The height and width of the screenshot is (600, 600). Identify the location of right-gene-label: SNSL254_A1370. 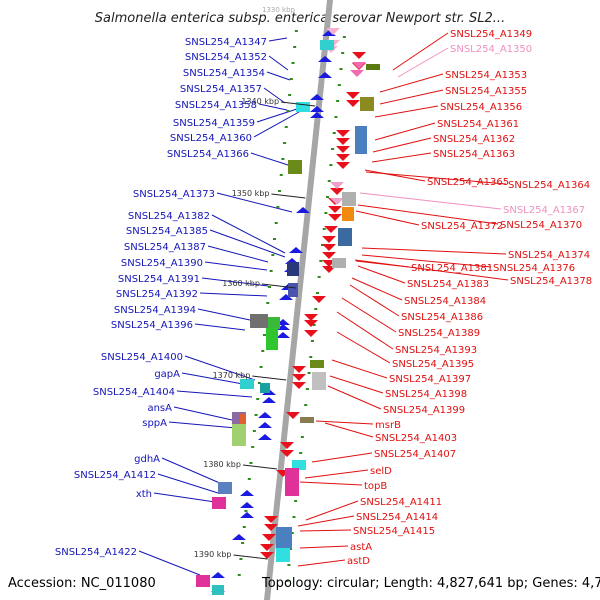
(541, 225).